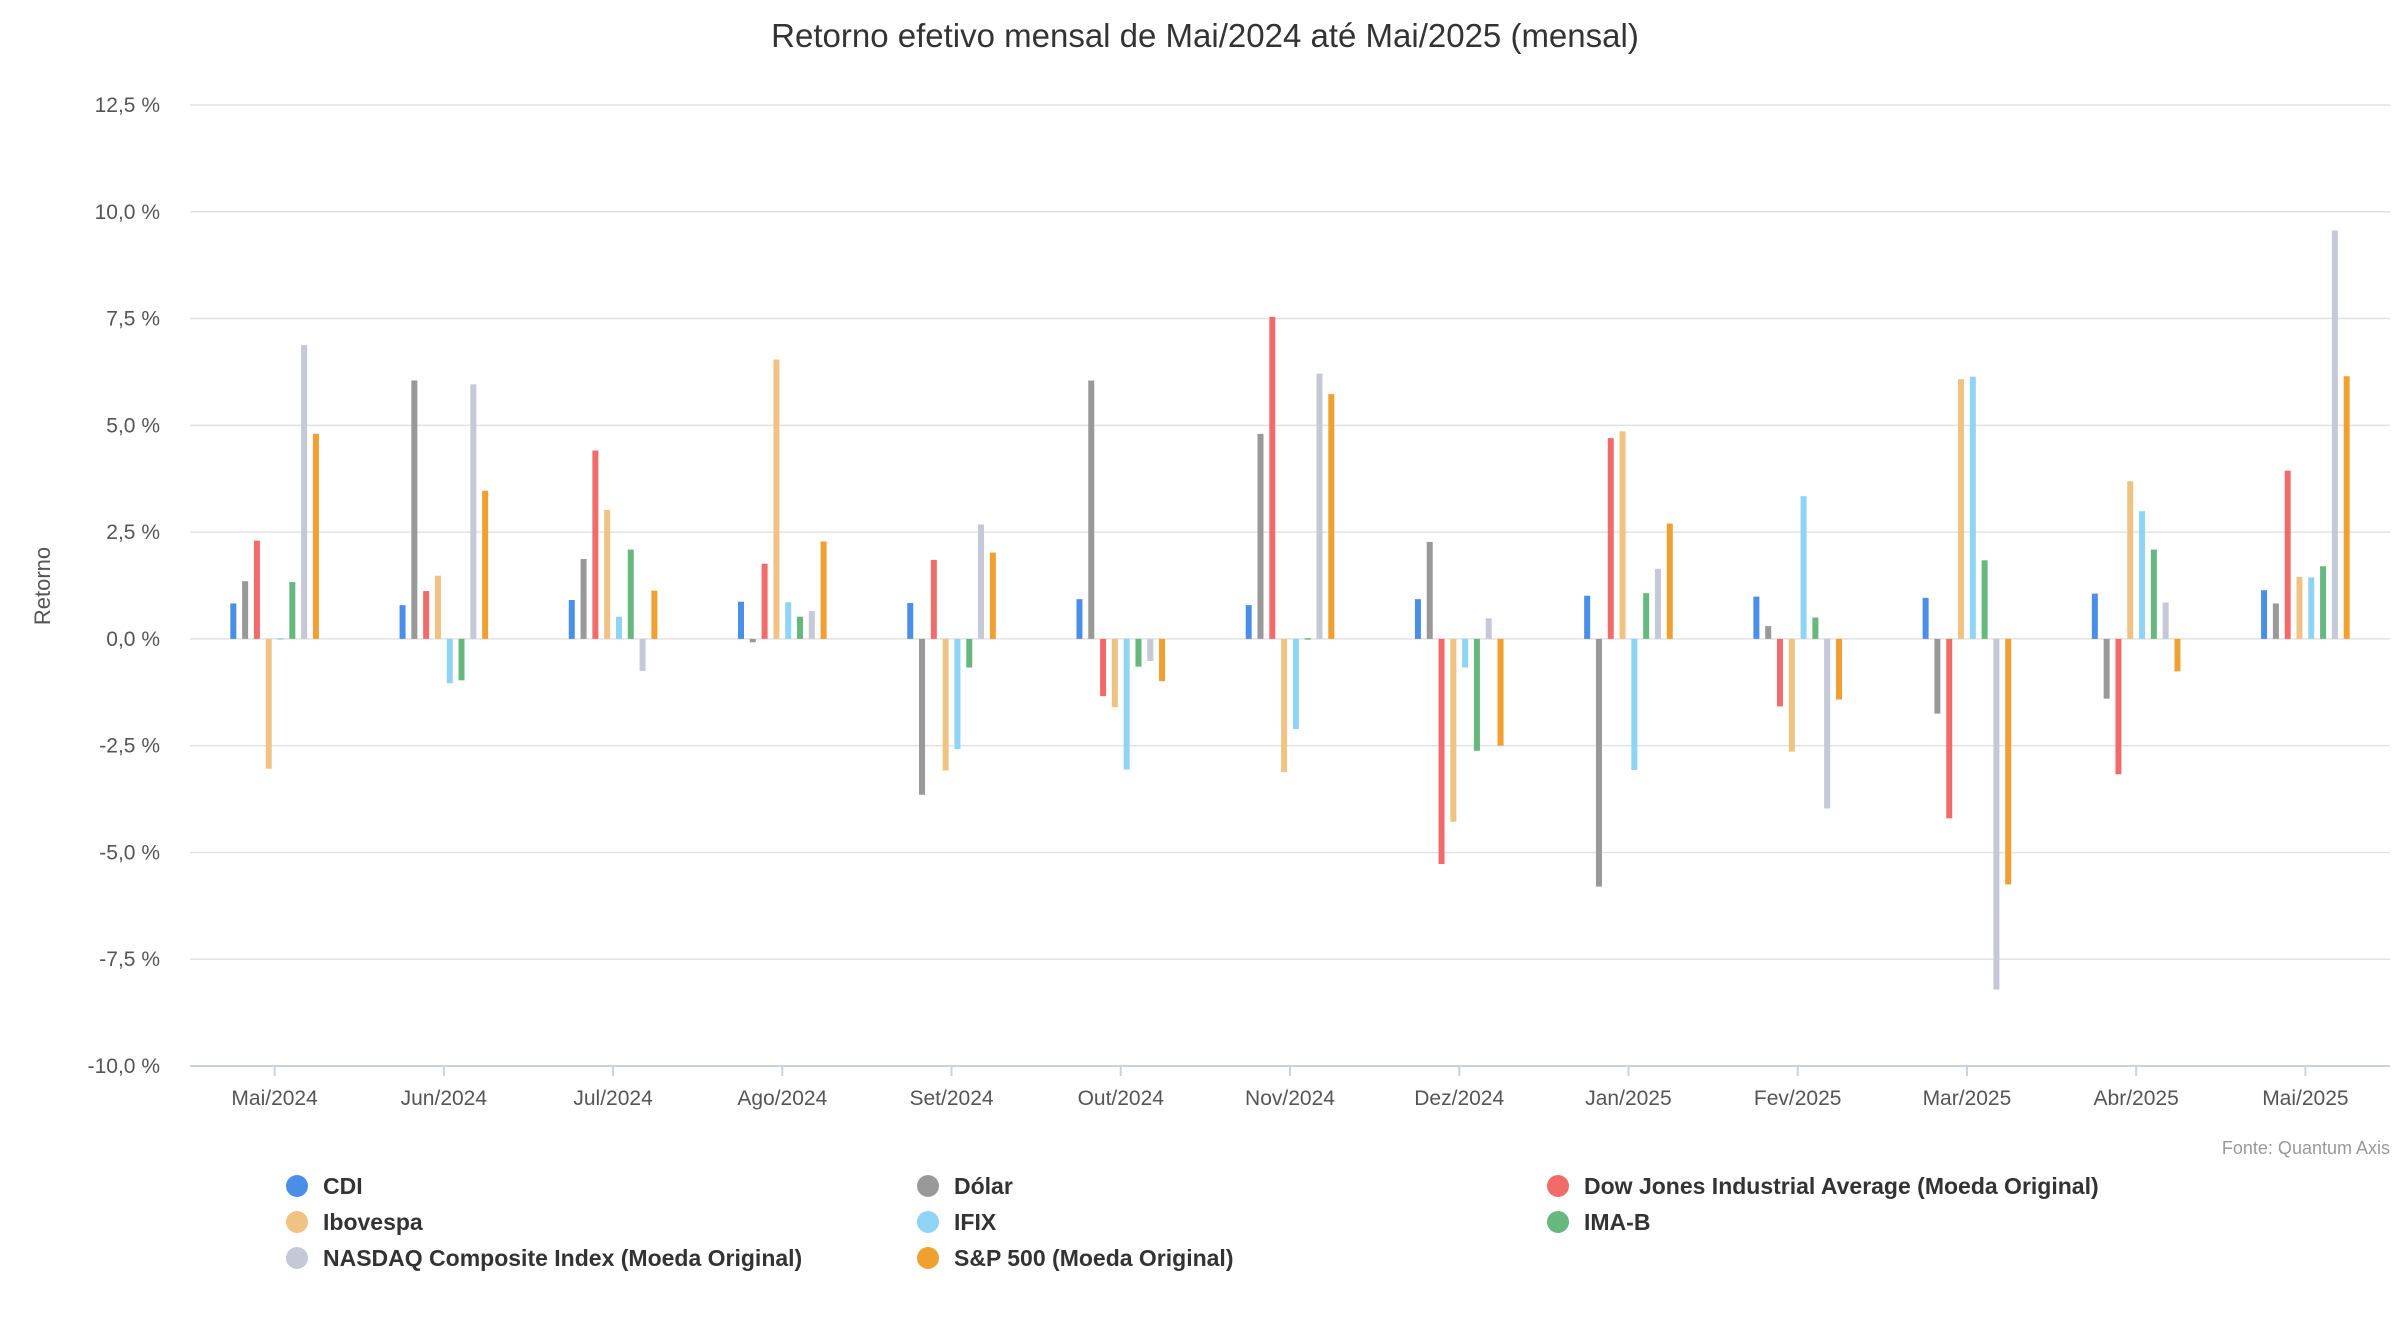  I want to click on legend-item: S&P 500 (Moeda Original), so click(1075, 1258).